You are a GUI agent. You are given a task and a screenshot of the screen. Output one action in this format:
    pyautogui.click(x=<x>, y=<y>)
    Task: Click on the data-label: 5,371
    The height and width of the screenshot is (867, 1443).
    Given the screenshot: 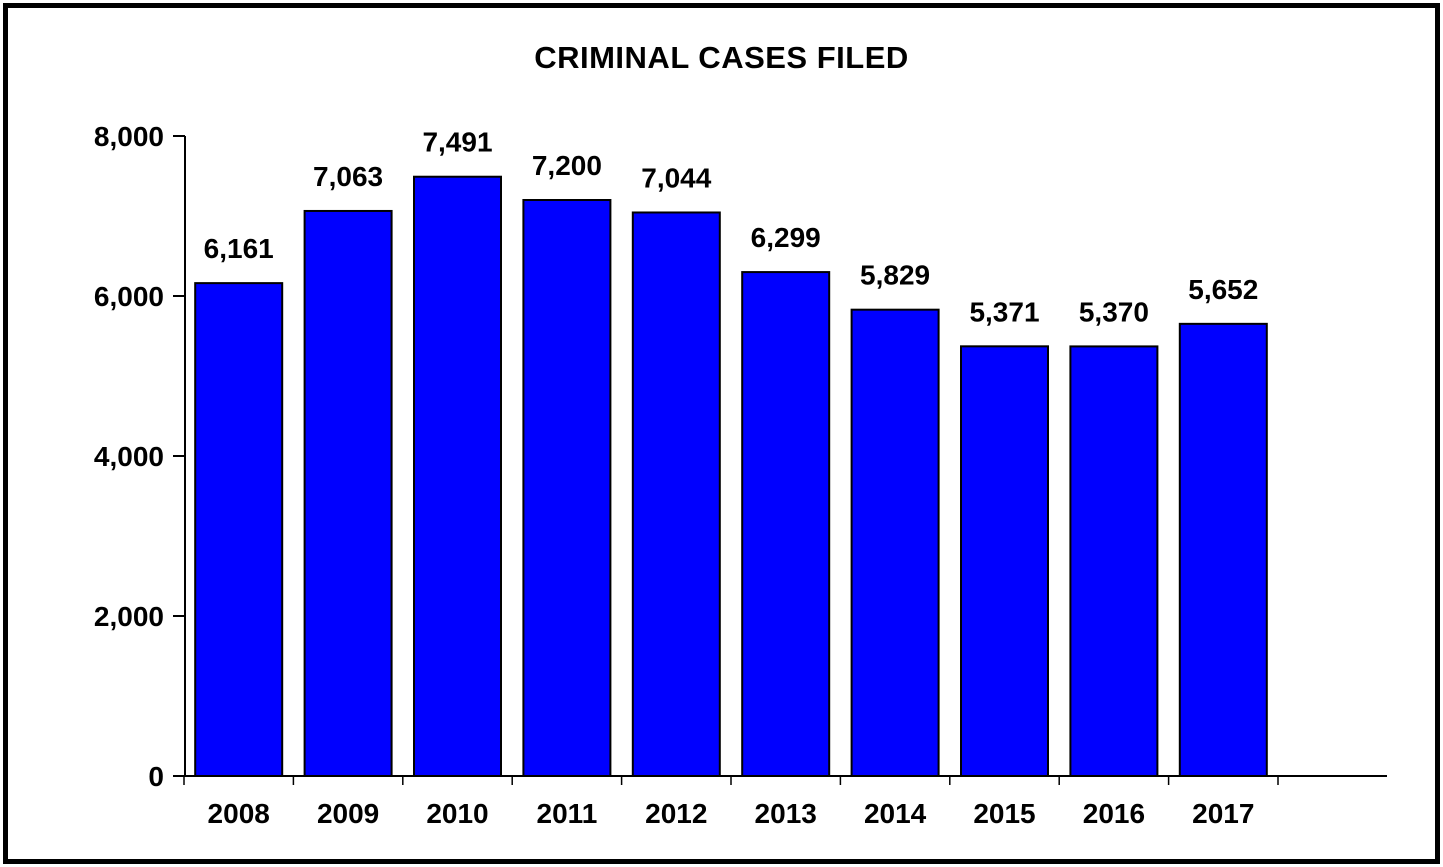 What is the action you would take?
    pyautogui.click(x=1004, y=311)
    